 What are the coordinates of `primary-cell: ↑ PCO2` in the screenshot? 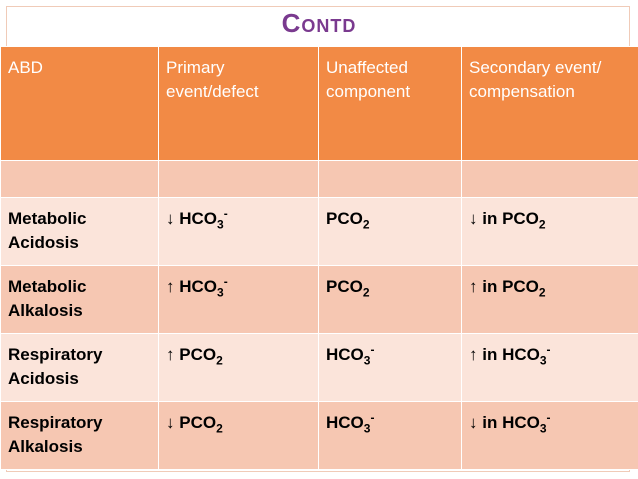 It's located at (238, 367).